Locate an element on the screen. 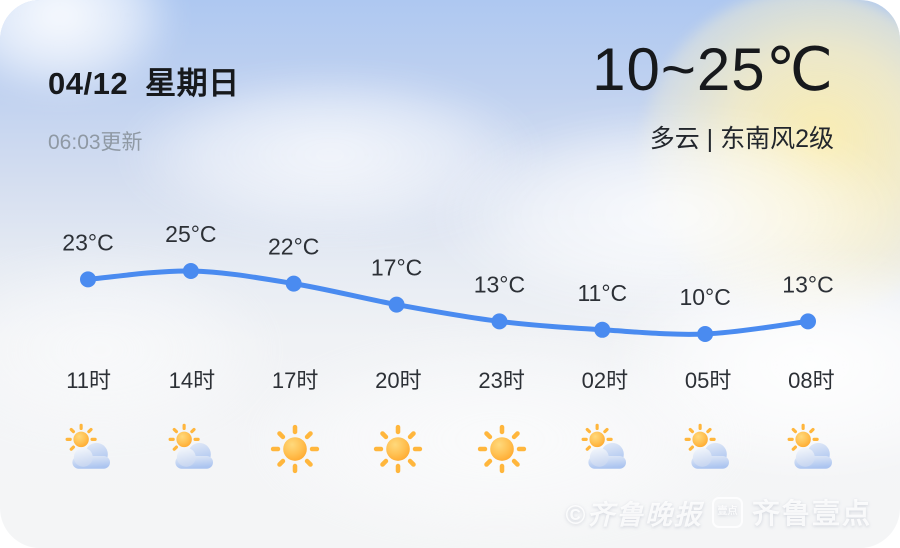  hour-label: 02时 is located at coordinates (605, 380).